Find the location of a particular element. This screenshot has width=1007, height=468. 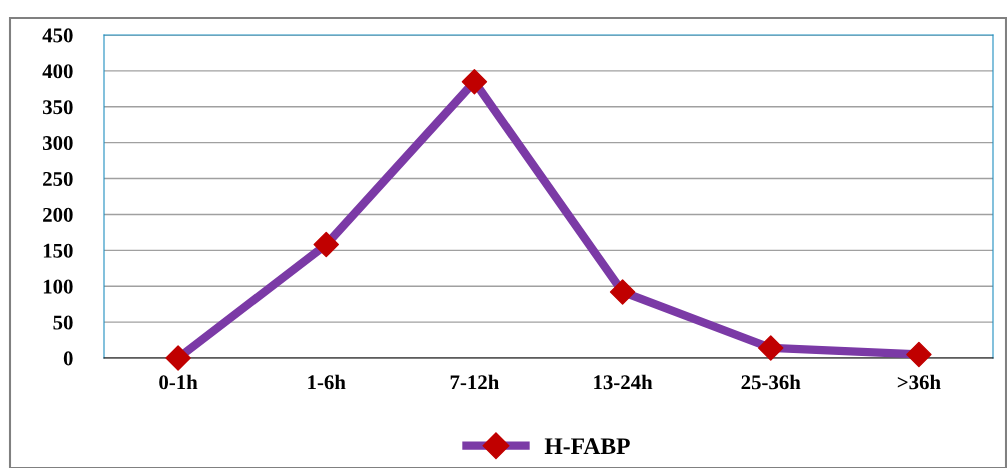

x-tick-label: 1-6h is located at coordinates (327, 382).